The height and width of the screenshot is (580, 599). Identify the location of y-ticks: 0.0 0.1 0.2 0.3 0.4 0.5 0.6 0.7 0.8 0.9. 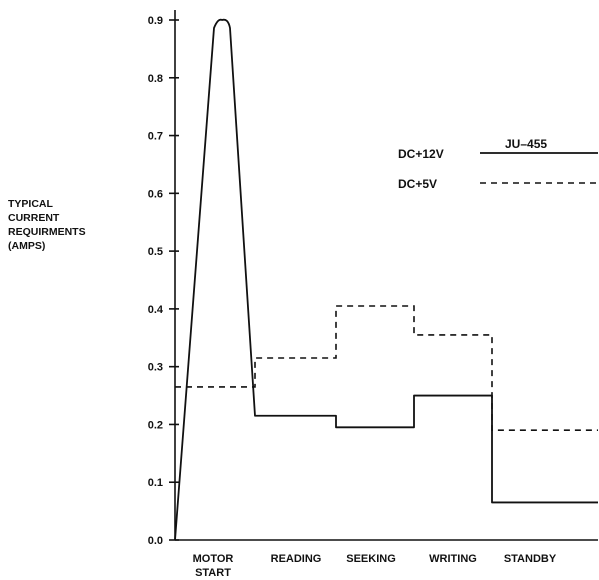
(163, 281).